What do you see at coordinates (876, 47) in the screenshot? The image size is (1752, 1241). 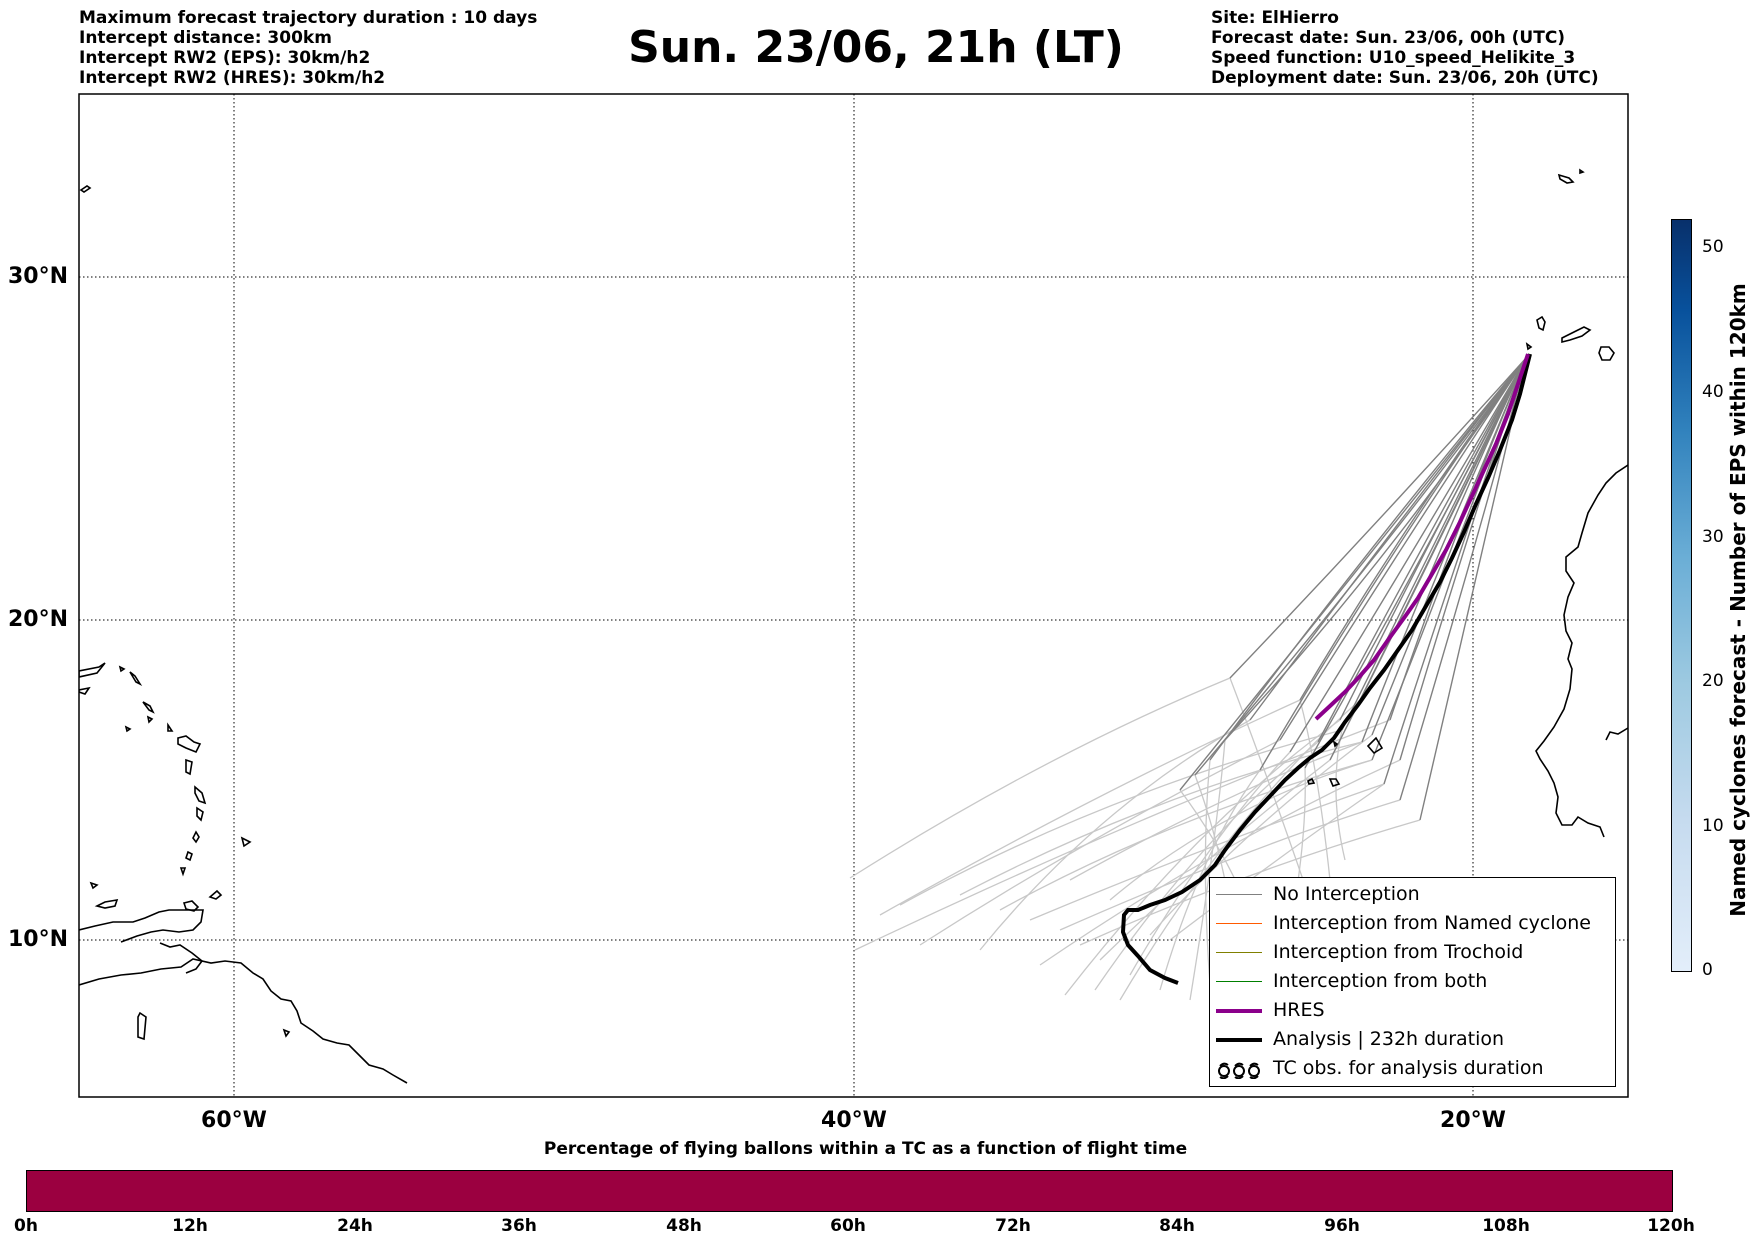 I see `map-title: Sun. 23/06, 21h (LT)` at bounding box center [876, 47].